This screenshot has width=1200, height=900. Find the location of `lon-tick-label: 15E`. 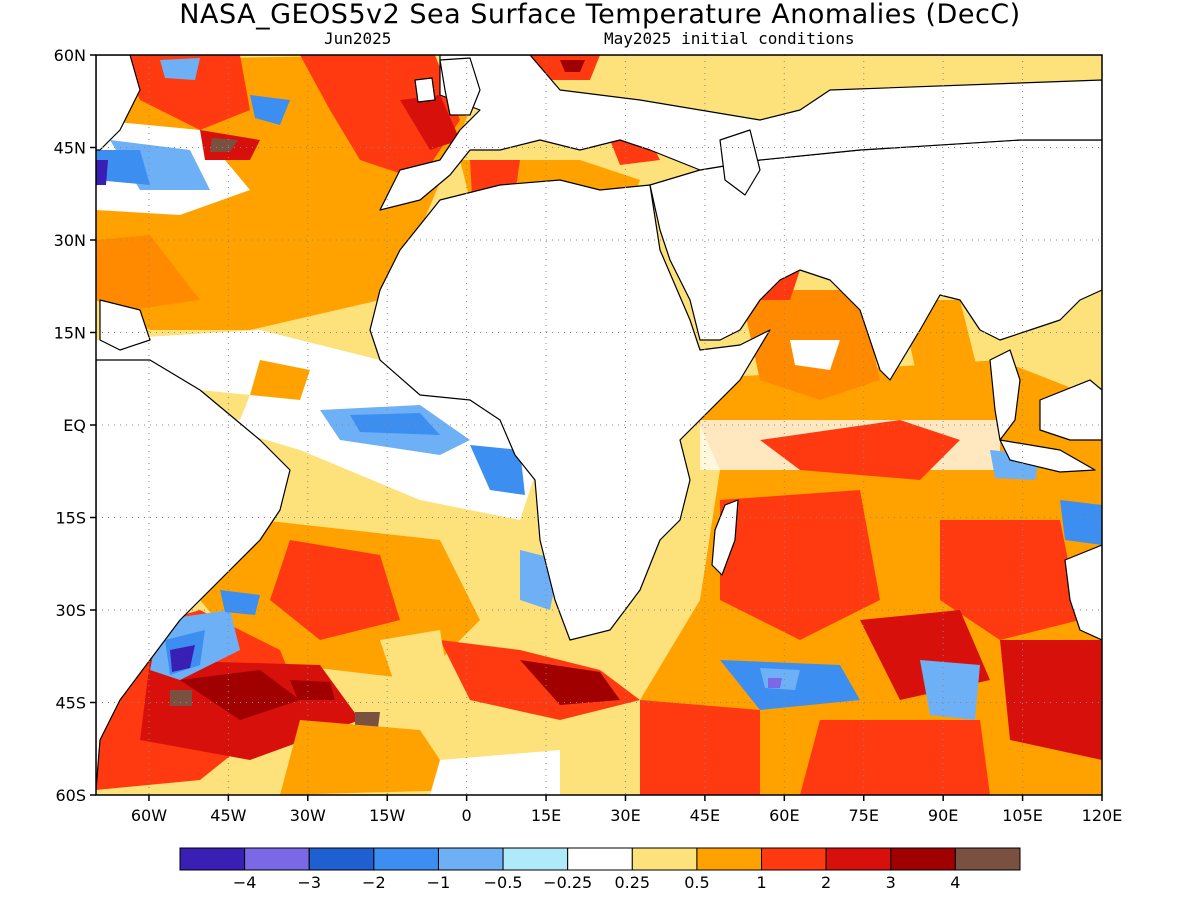

lon-tick-label: 15E is located at coordinates (546, 815).